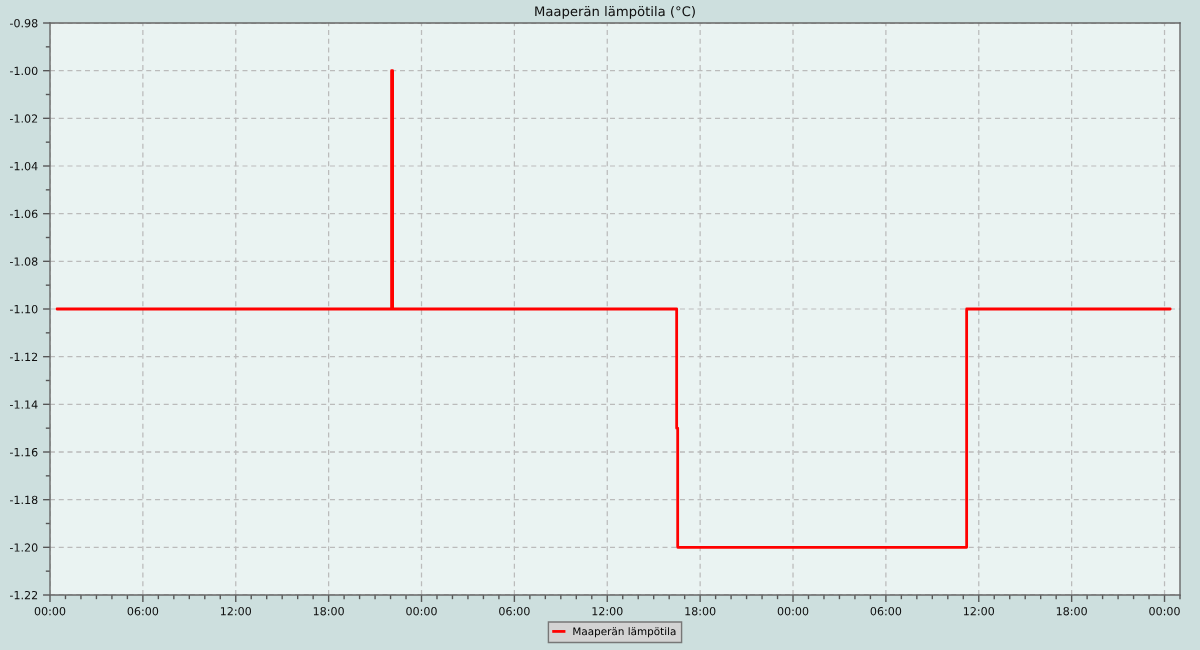 This screenshot has width=1200, height=650. Describe the element at coordinates (23, 595) in the screenshot. I see `y-tick-label: -1.22` at that location.